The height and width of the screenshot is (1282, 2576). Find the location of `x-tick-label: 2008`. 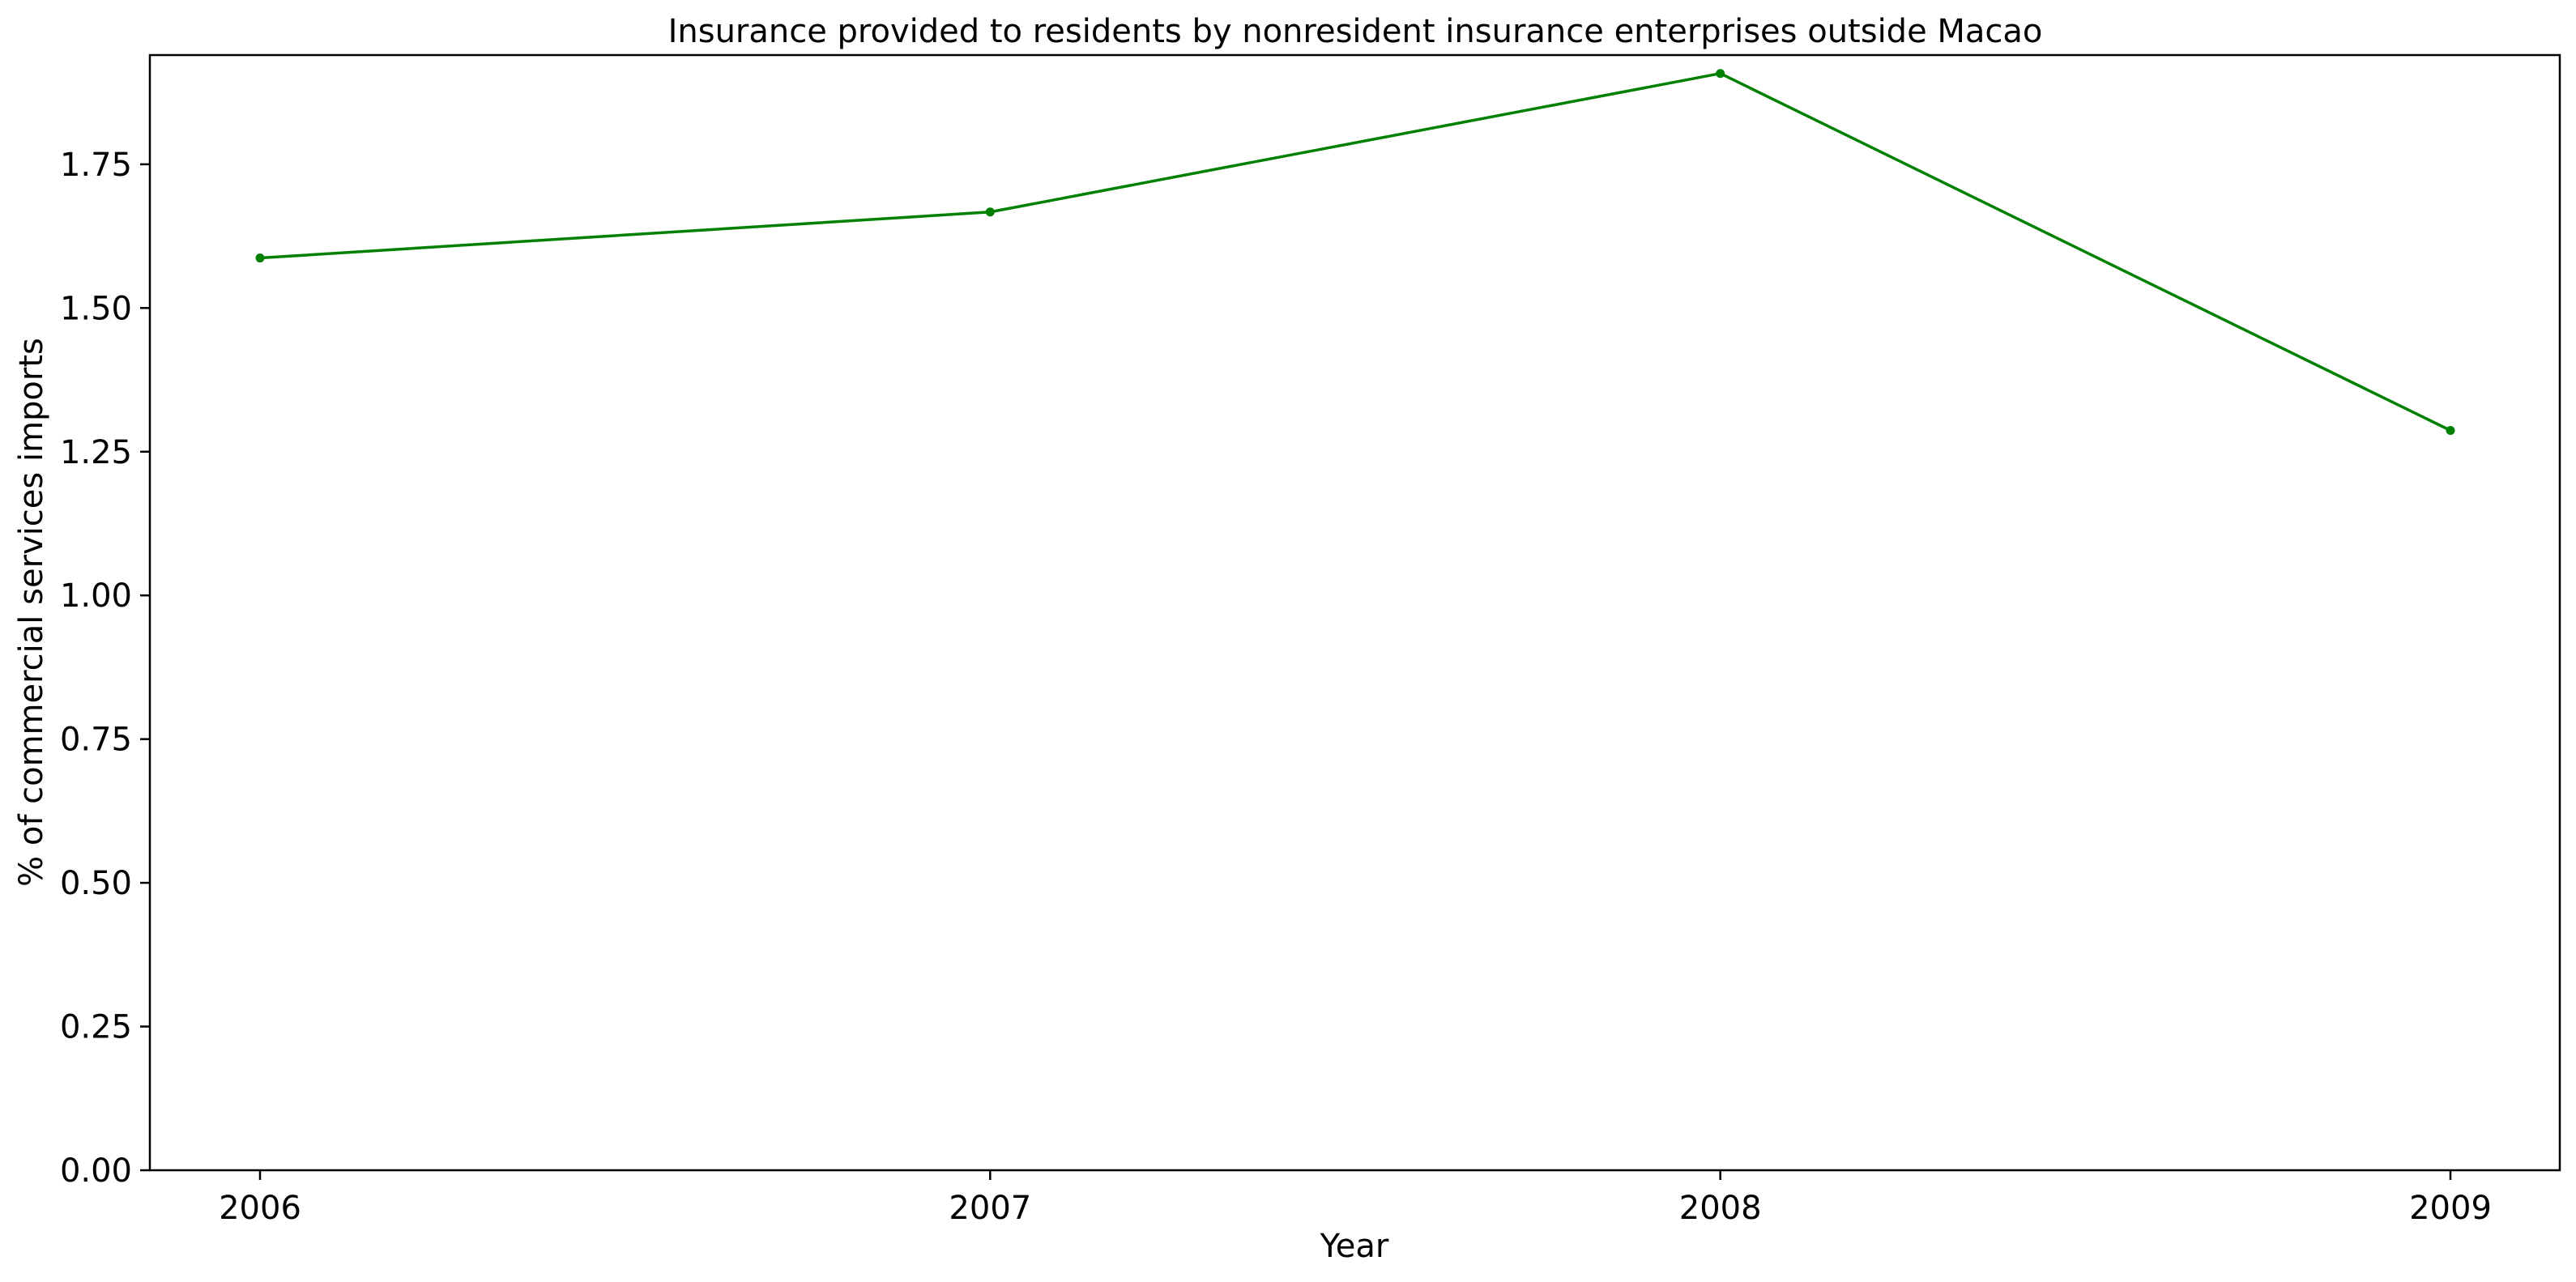

x-tick-label: 2008 is located at coordinates (1721, 1208).